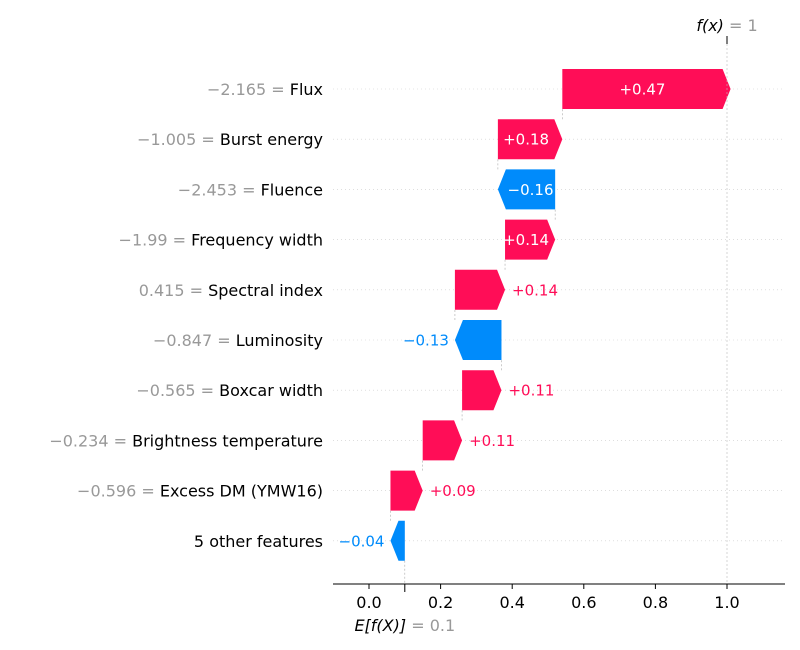 The image size is (800, 650). I want to click on bar-label-spectral-index: +0.14, so click(535, 290).